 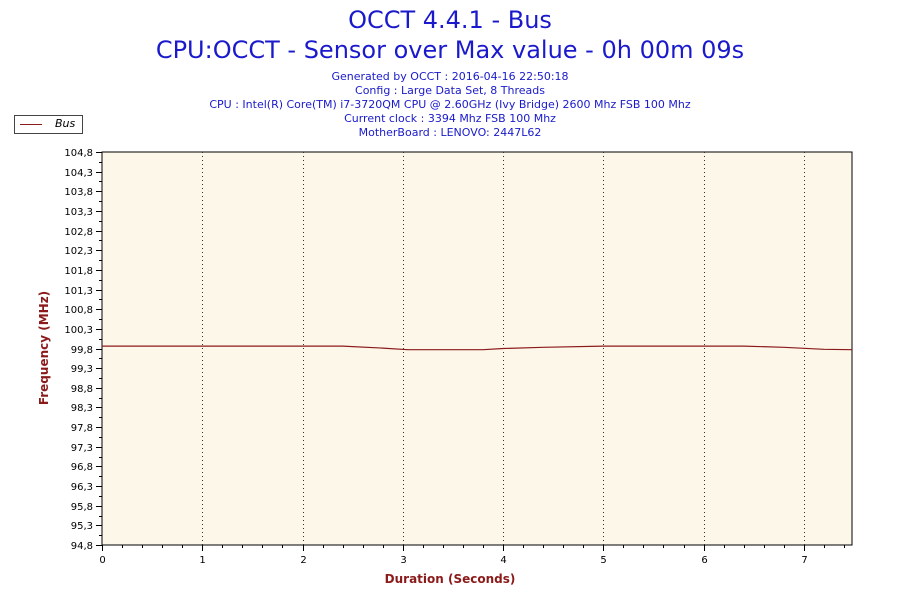 What do you see at coordinates (78, 232) in the screenshot?
I see `y-tick-label: 102,8` at bounding box center [78, 232].